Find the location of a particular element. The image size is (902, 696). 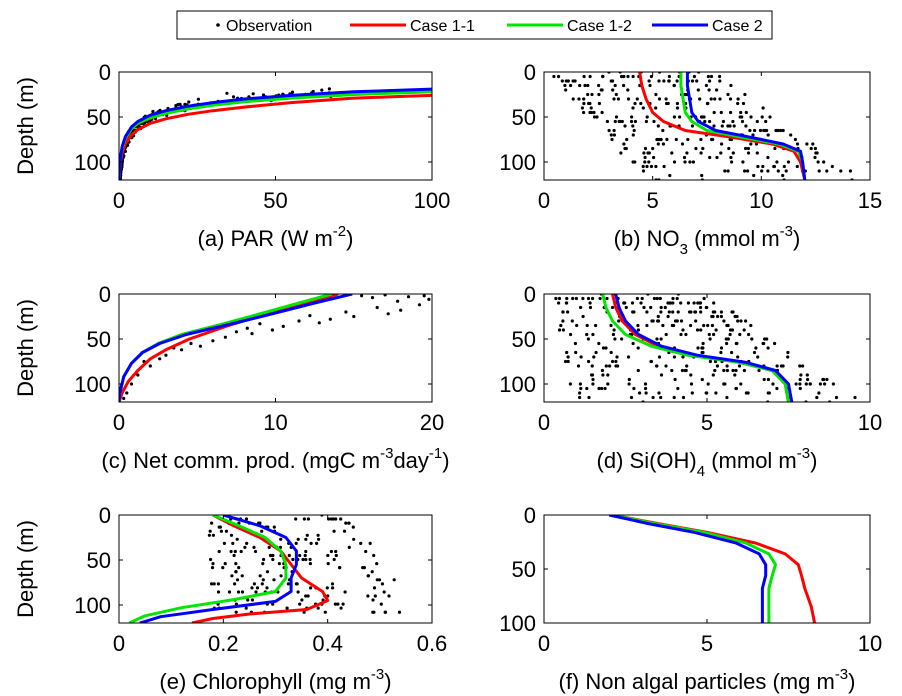

y-tick-label: 0 is located at coordinates (530, 72).